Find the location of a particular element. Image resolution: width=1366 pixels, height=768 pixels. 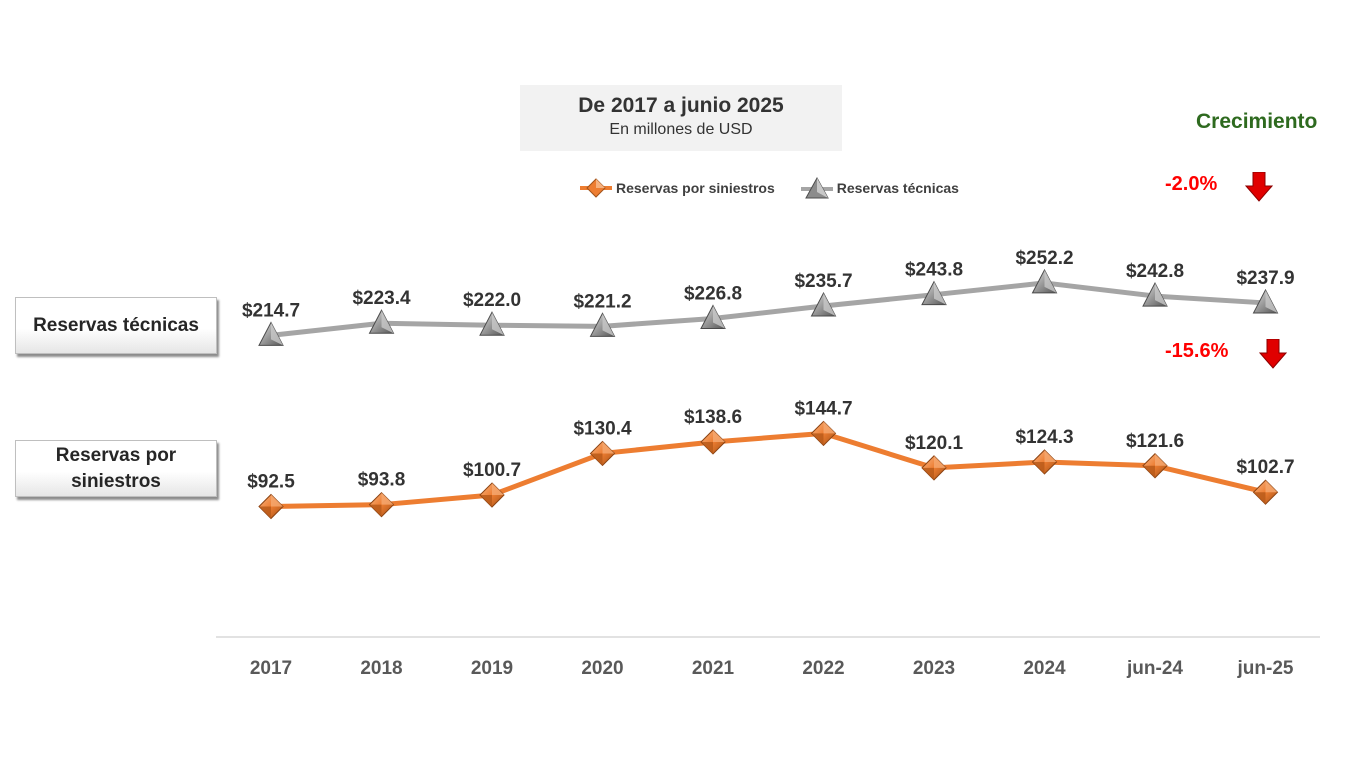

chart-title: De 2017 a junio 2025 is located at coordinates (681, 105).